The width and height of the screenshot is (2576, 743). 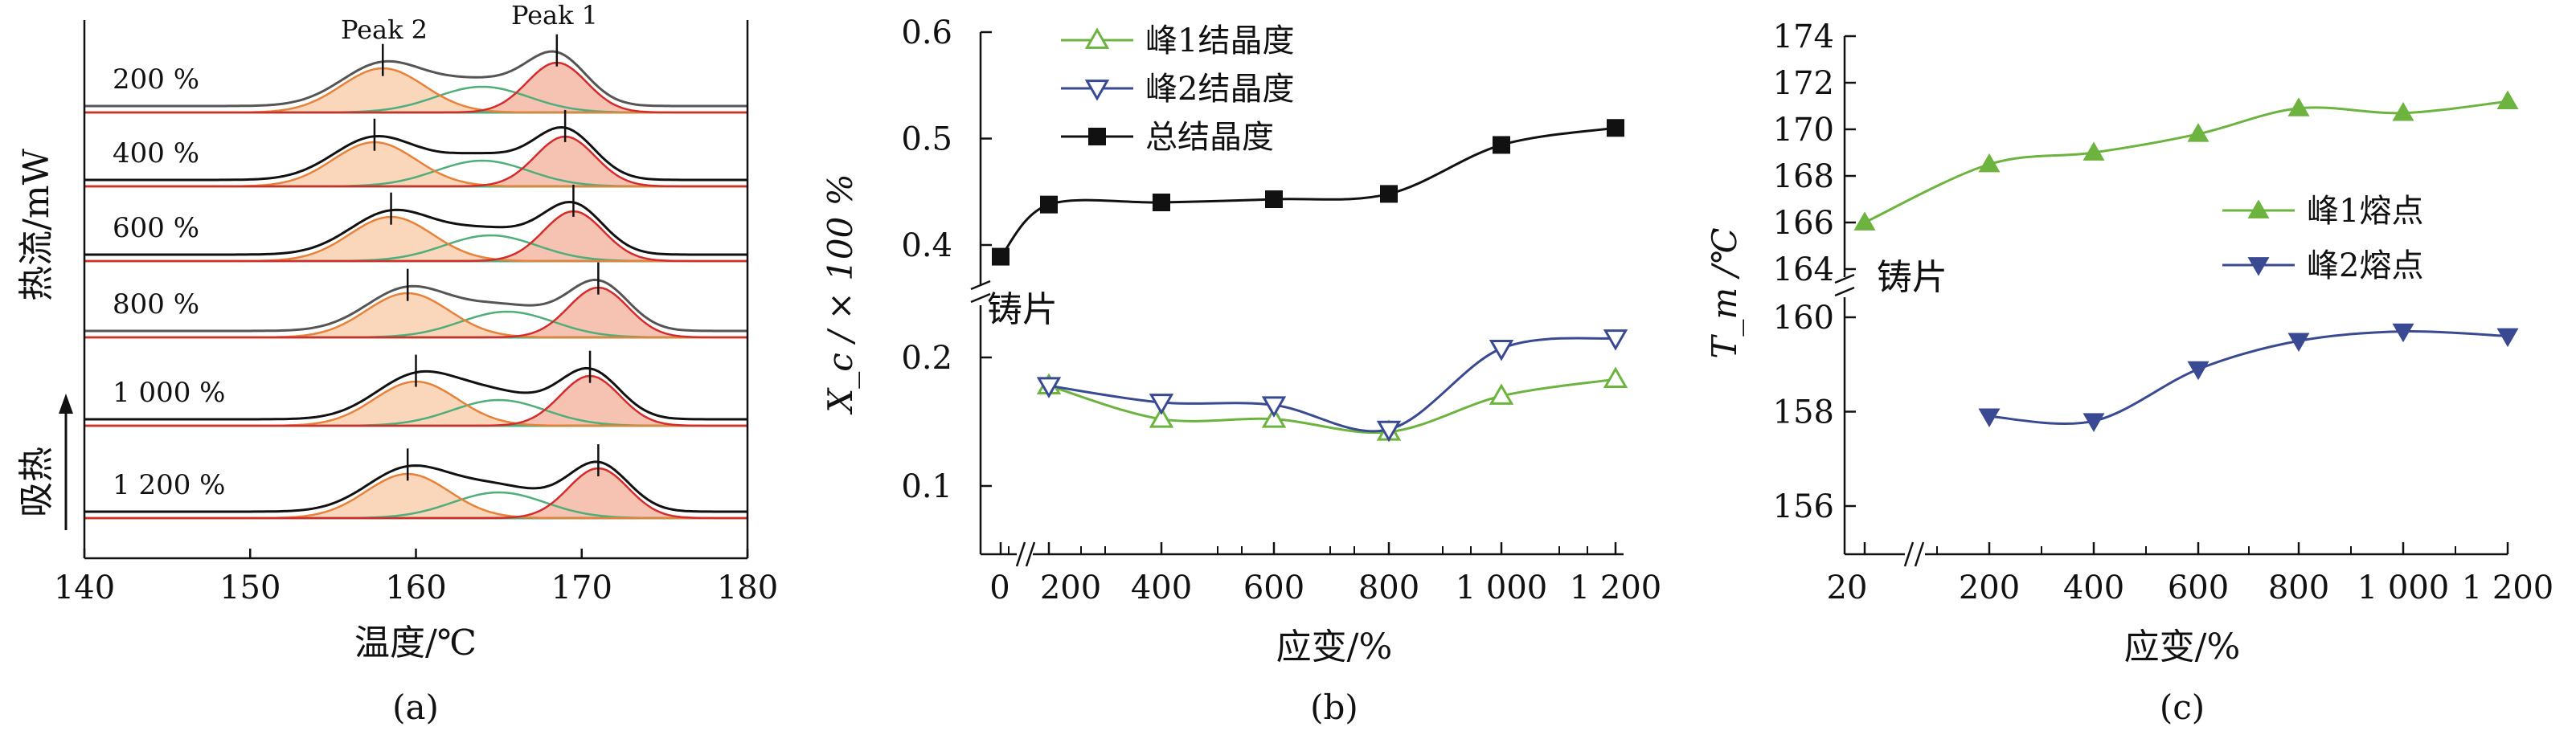 What do you see at coordinates (581, 587) in the screenshot?
I see `x-tick-label: 170` at bounding box center [581, 587].